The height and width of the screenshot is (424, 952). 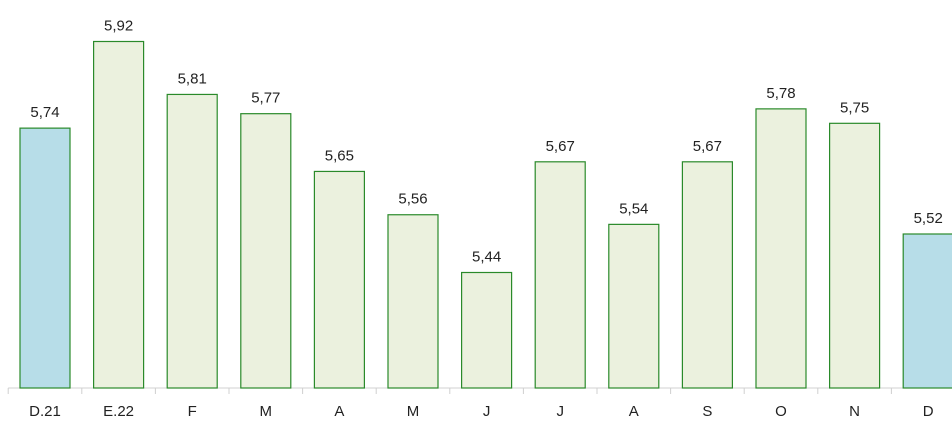 I want to click on value-label: 5,52, so click(x=928, y=218).